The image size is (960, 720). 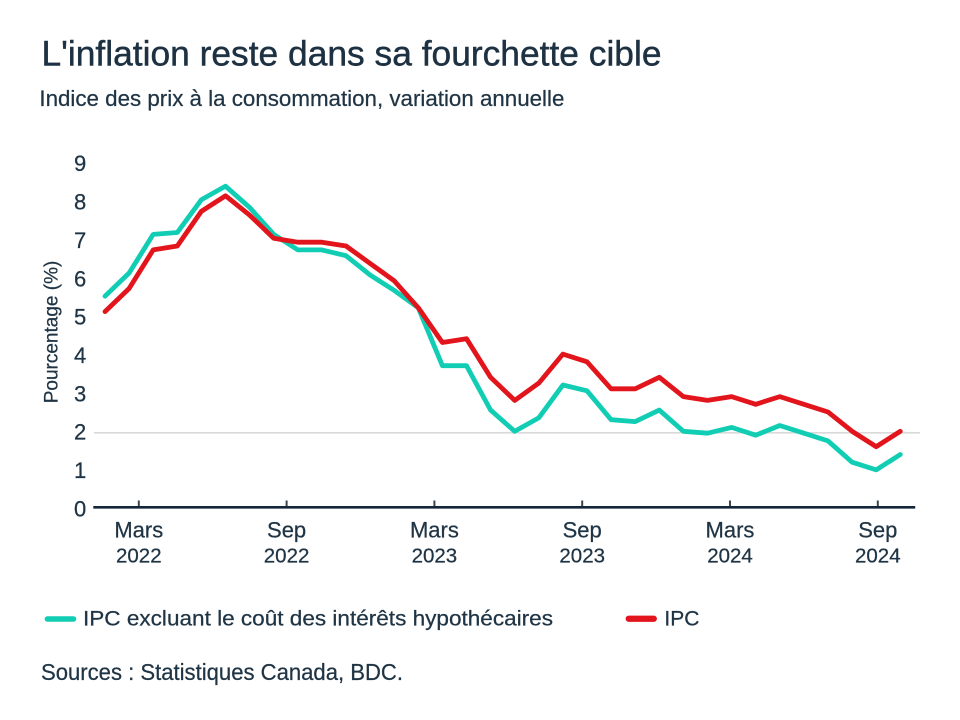 I want to click on svg-text: 9, so click(x=80, y=163).